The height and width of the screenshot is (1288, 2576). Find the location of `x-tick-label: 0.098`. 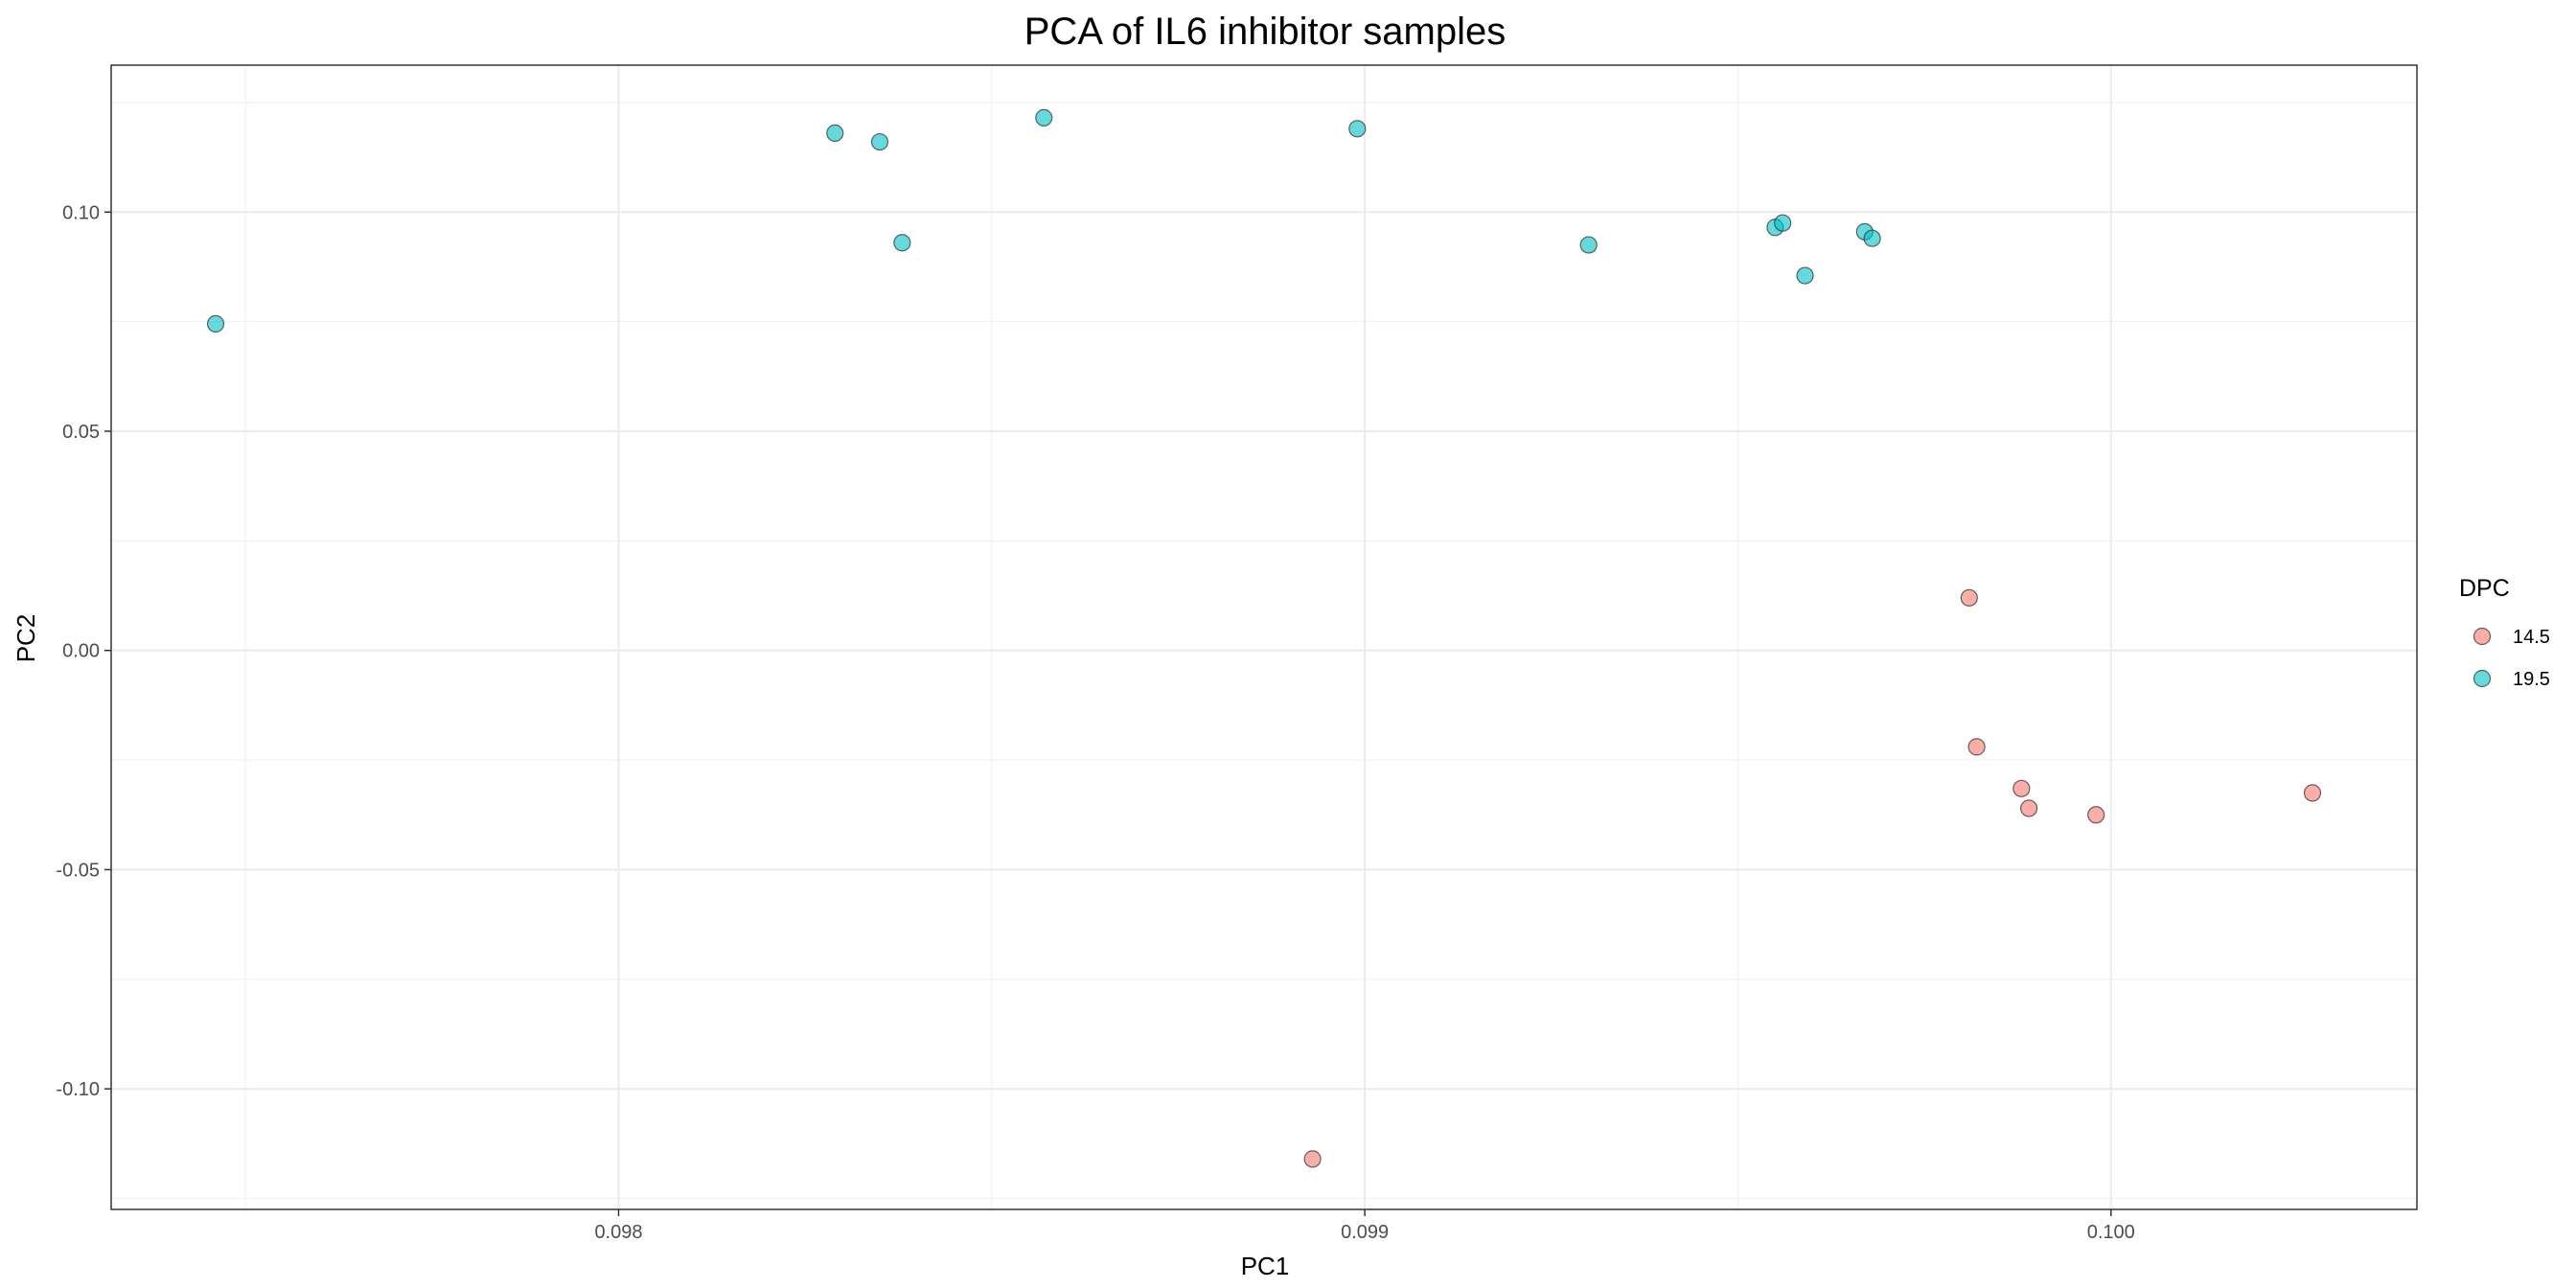

x-tick-label: 0.098 is located at coordinates (618, 1232).